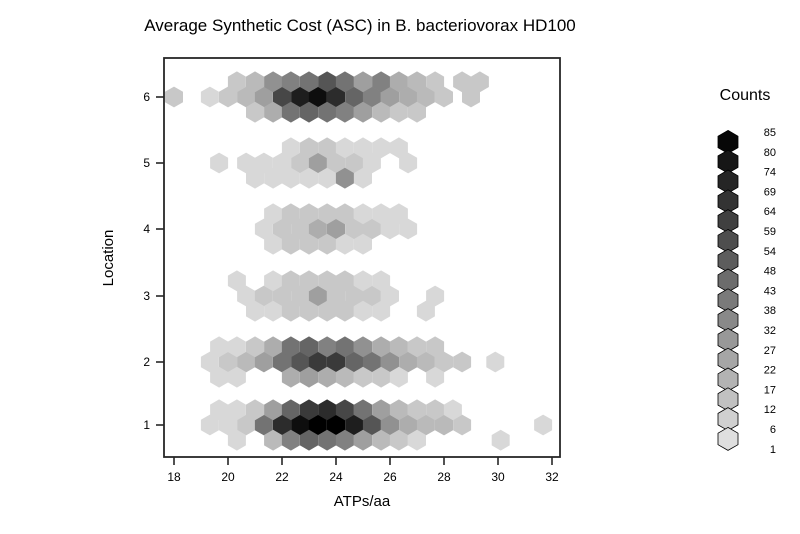  Describe the element at coordinates (552, 477) in the screenshot. I see `x-tick-label: 32` at that location.